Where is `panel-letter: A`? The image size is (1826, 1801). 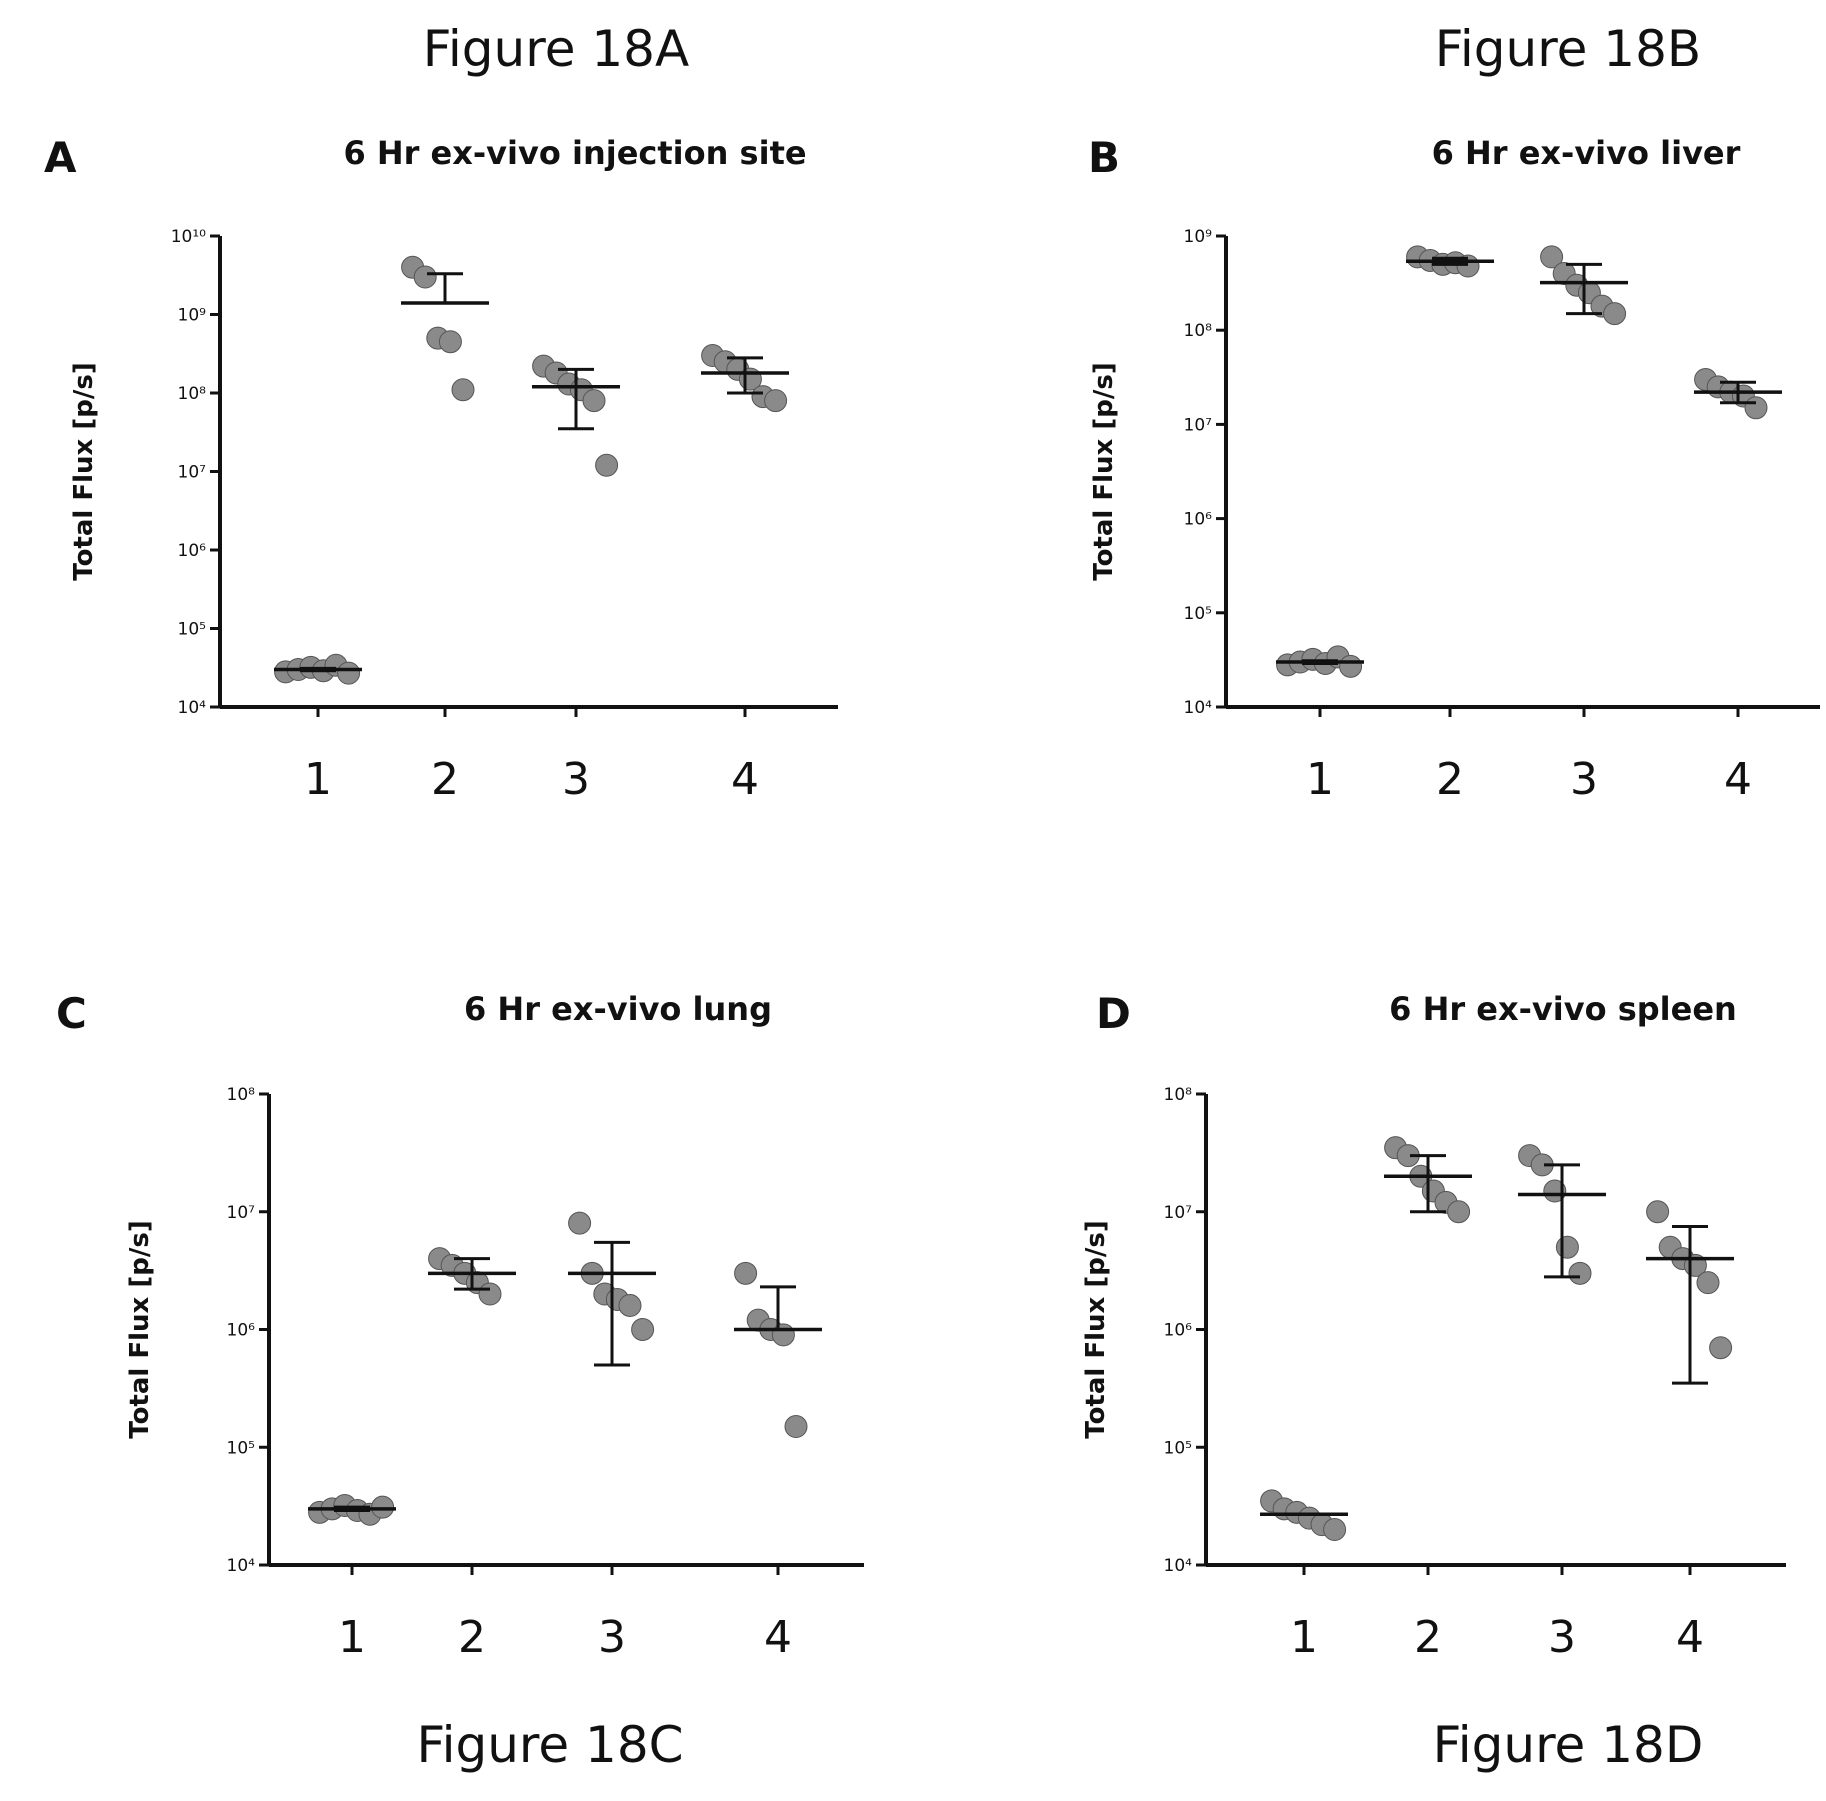
panel-letter: A is located at coordinates (60, 157).